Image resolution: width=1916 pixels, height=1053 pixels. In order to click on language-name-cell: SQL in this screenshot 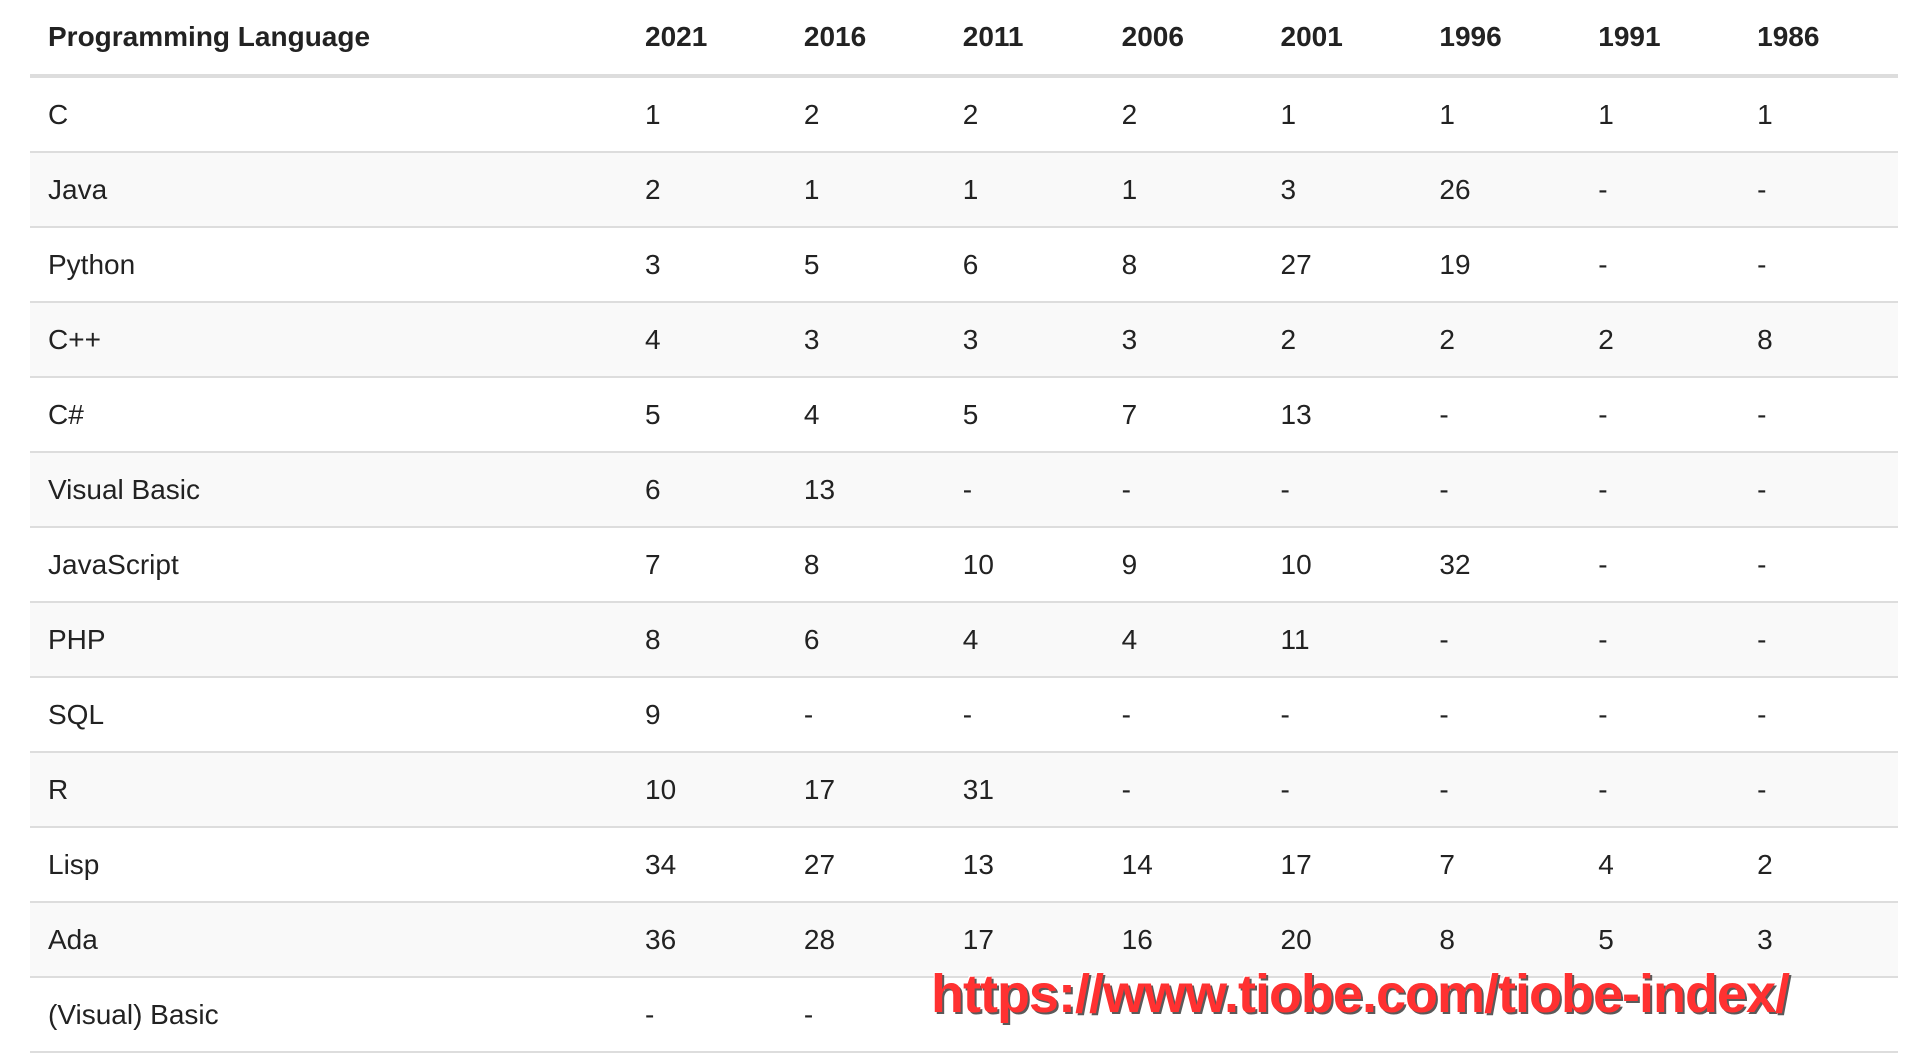, I will do `click(328, 715)`.